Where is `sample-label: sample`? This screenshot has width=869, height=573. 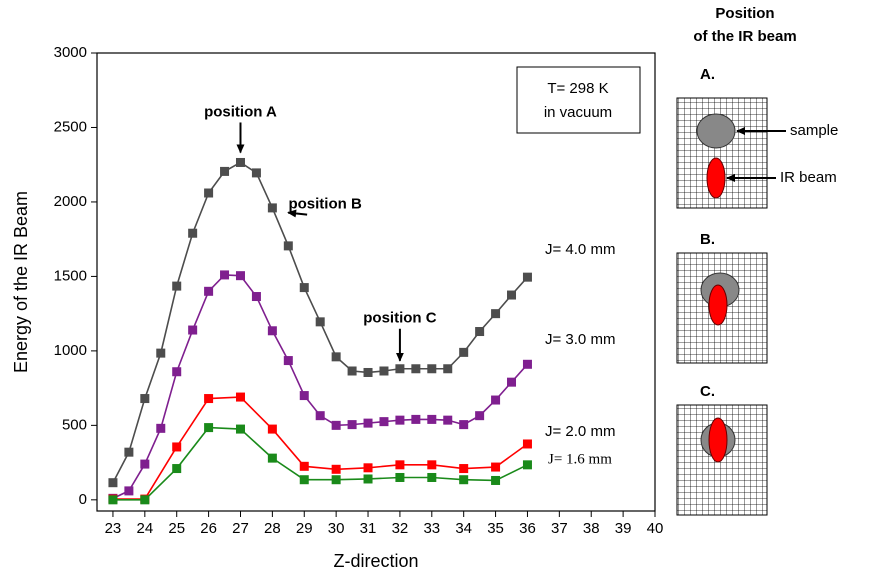
sample-label: sample is located at coordinates (814, 130).